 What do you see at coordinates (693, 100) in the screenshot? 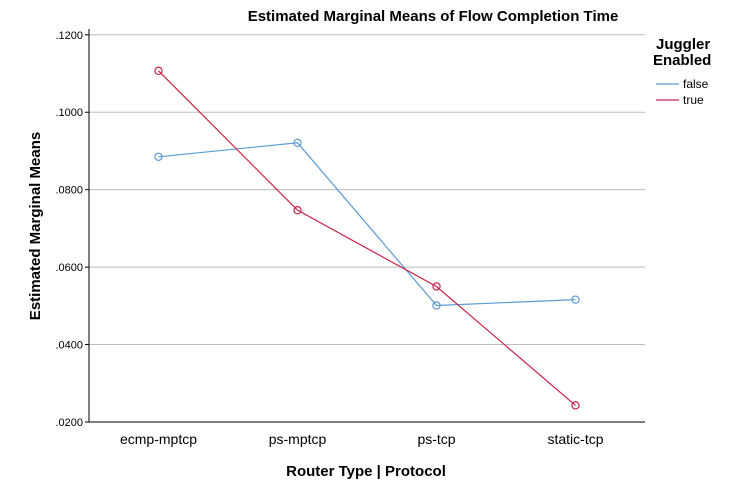
I see `legend-label-true: true` at bounding box center [693, 100].